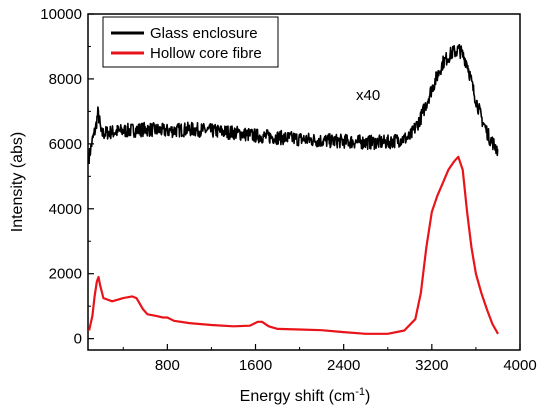  Describe the element at coordinates (343, 365) in the screenshot. I see `x-tick-label: 2400` at that location.